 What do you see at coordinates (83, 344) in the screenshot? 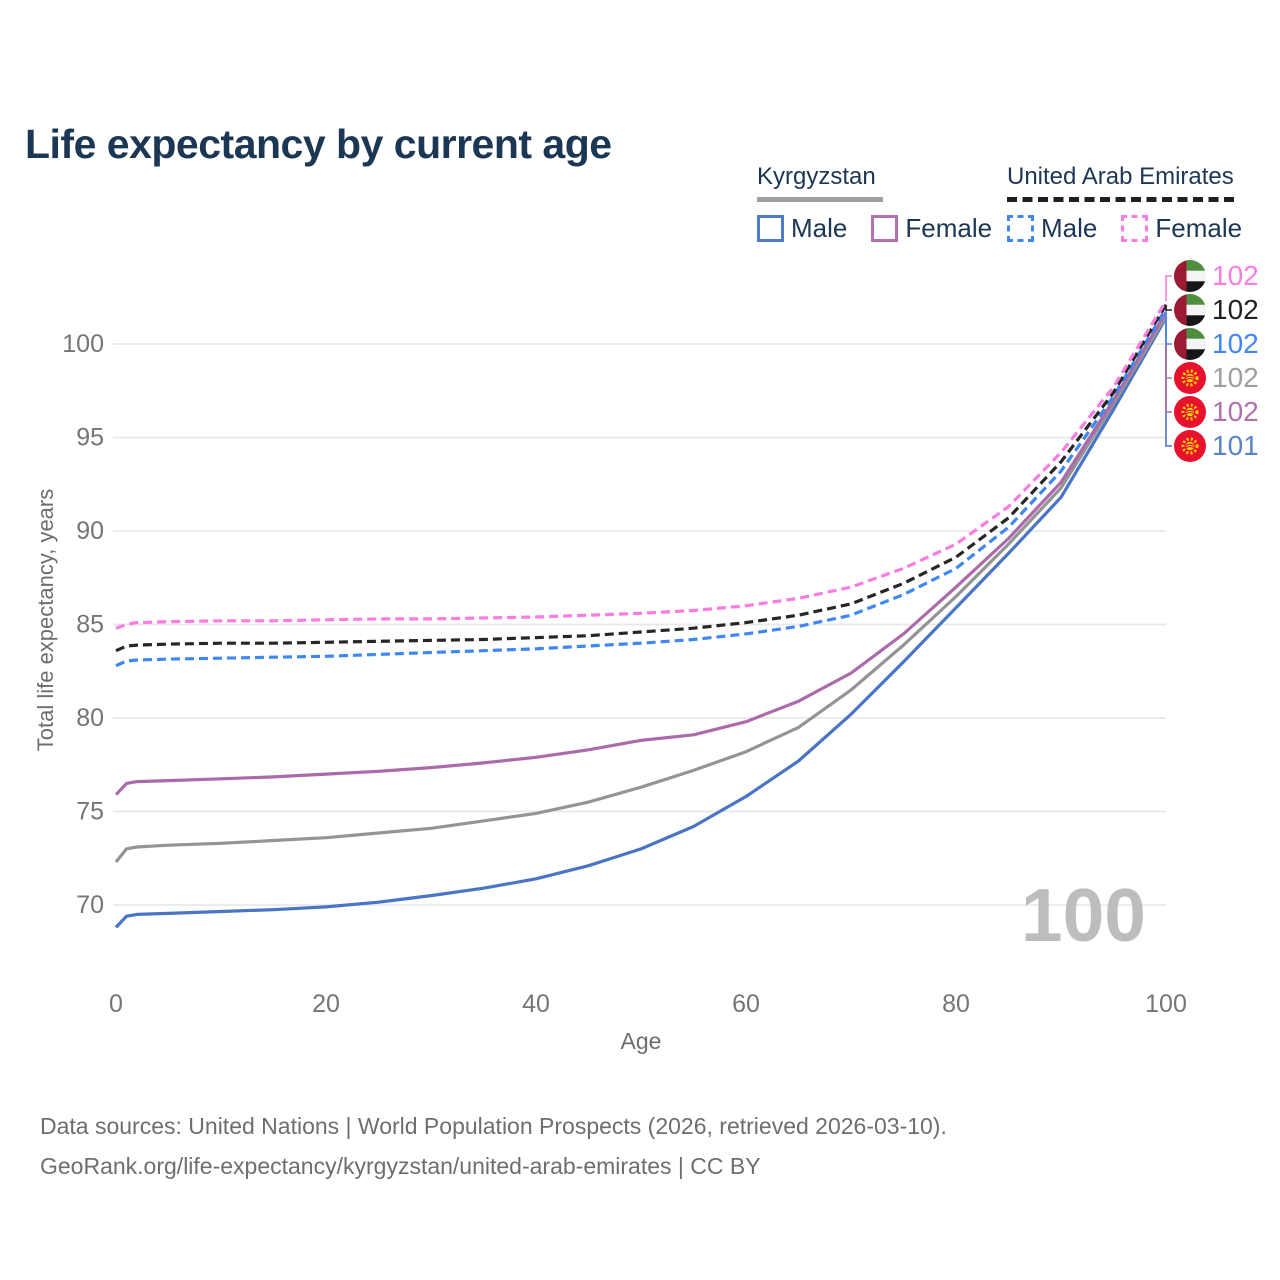
I see `y-tick-label-100: 100` at bounding box center [83, 344].